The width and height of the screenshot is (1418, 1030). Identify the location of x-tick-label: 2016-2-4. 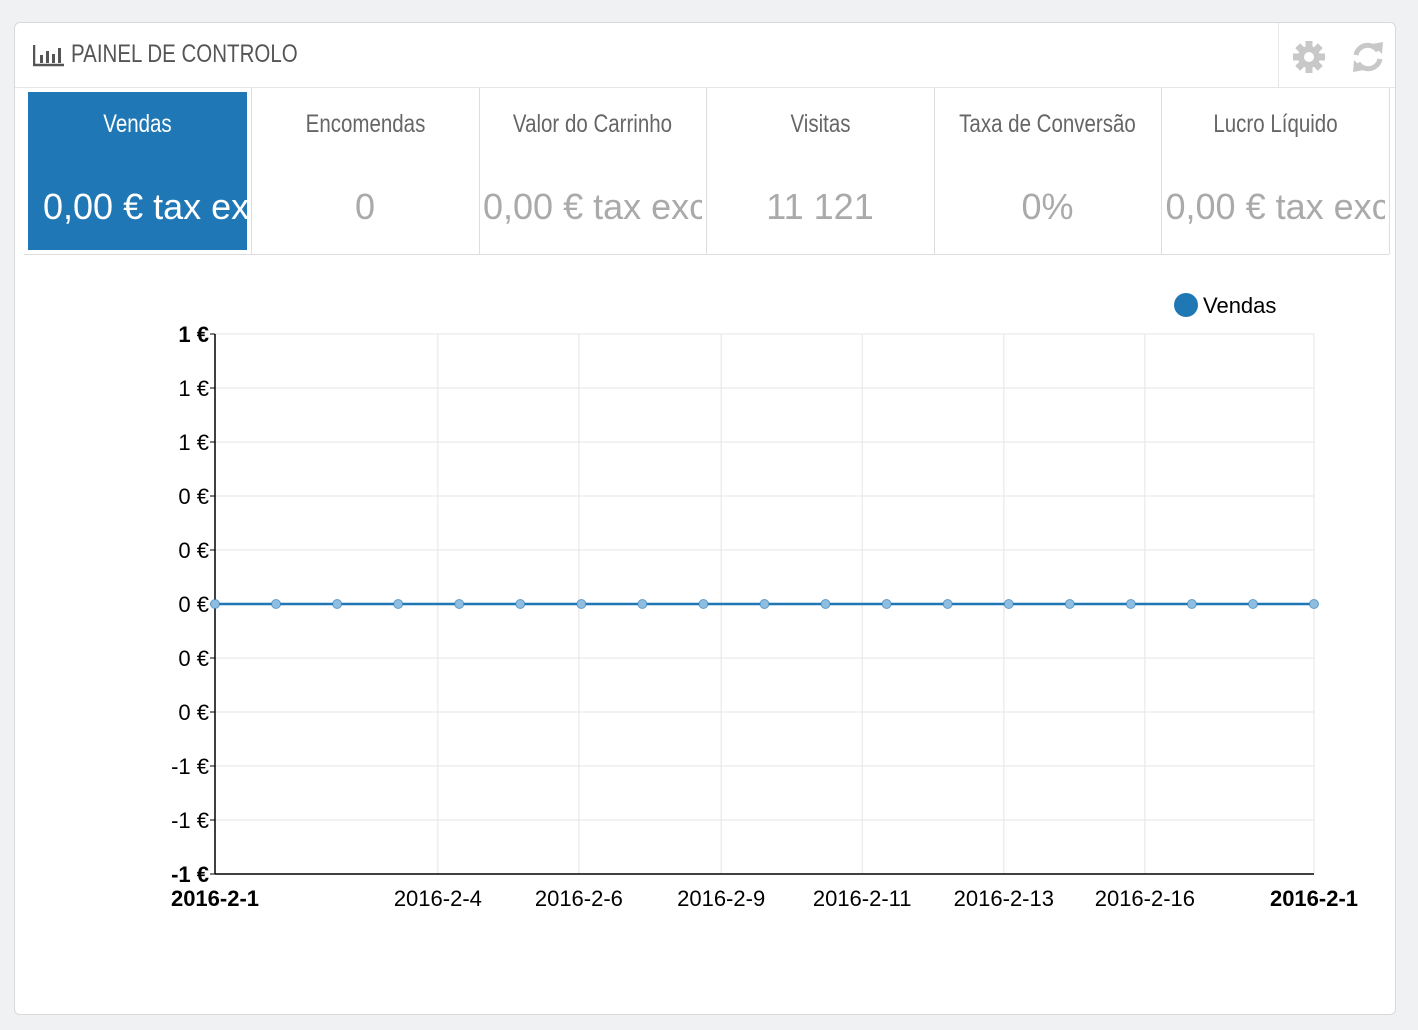
(438, 898).